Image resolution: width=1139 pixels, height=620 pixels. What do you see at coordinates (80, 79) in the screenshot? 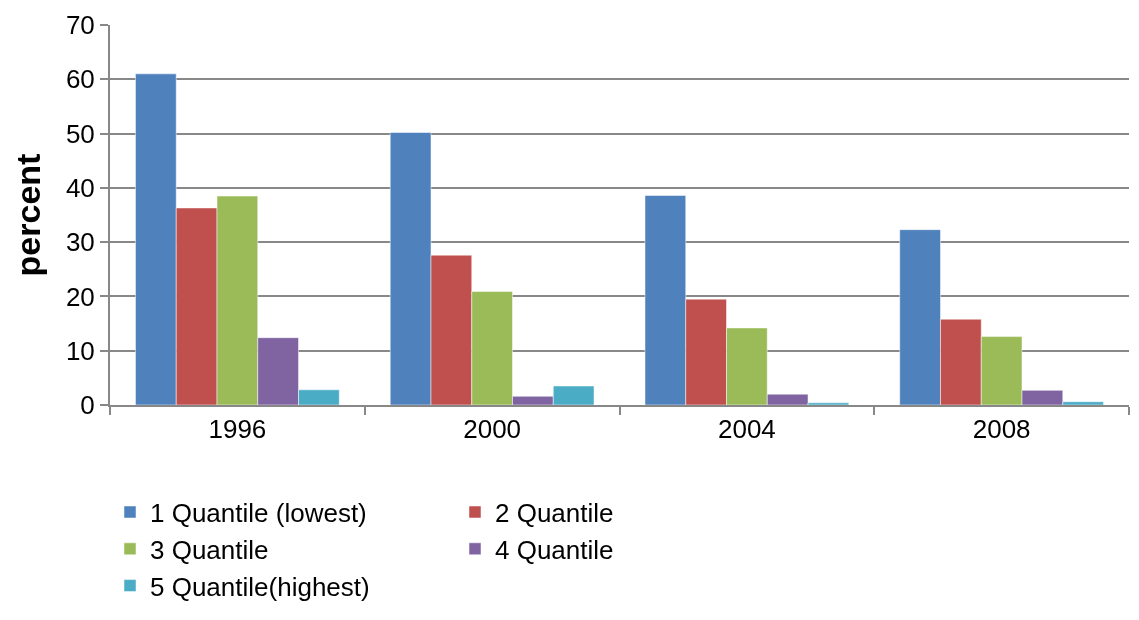
I see `y-tick-label: 60` at bounding box center [80, 79].